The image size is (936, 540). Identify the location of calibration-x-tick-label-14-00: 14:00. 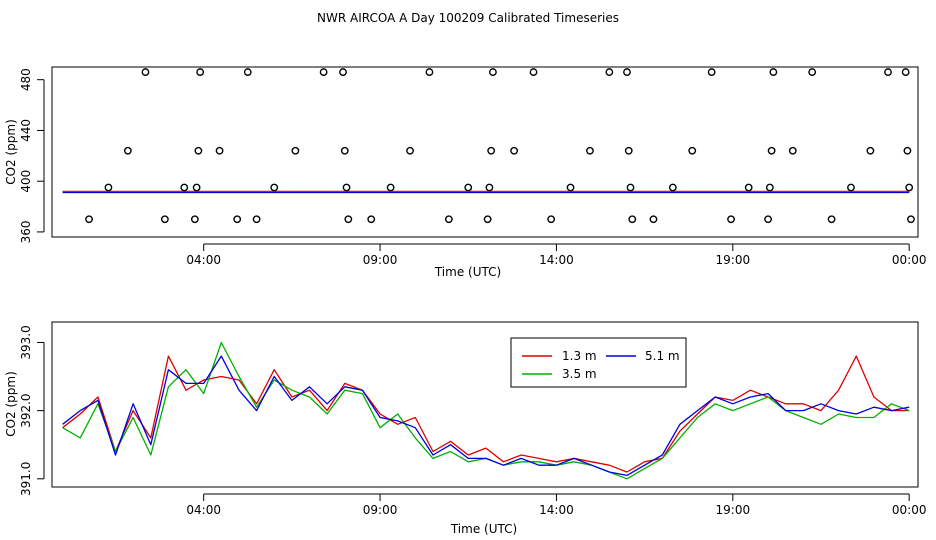
(556, 260).